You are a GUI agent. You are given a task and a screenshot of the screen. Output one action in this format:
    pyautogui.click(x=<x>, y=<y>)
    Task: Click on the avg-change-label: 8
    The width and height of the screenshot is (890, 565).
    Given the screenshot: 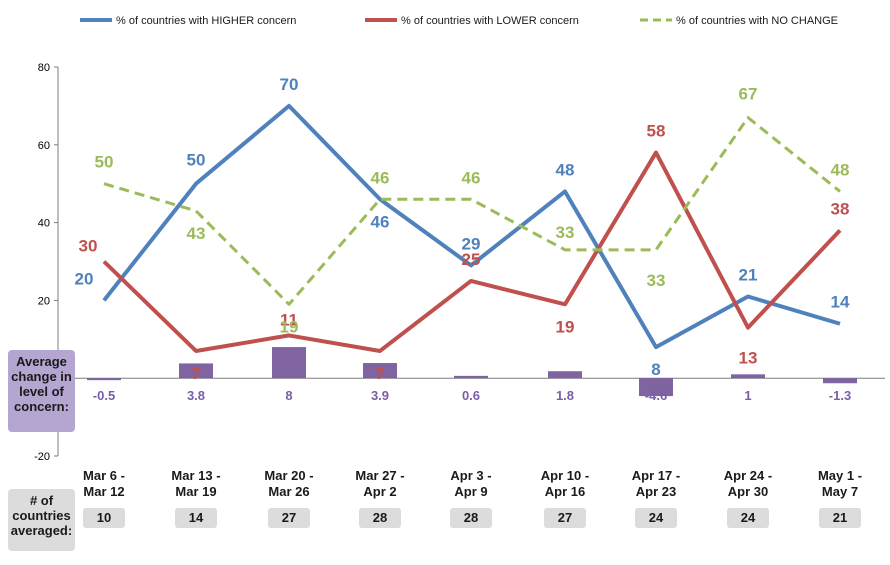 What is the action you would take?
    pyautogui.click(x=288, y=395)
    